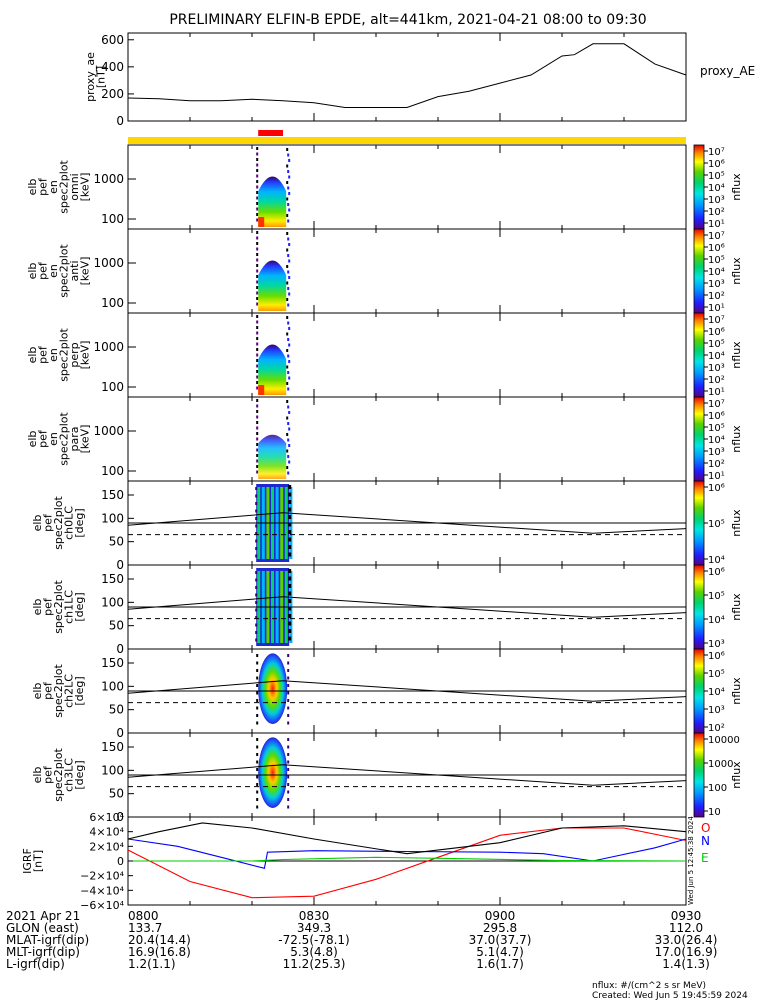 This screenshot has height=1000, width=775. Describe the element at coordinates (720, 764) in the screenshot. I see `pitch-colorbar-4-tick-label: 1000` at that location.